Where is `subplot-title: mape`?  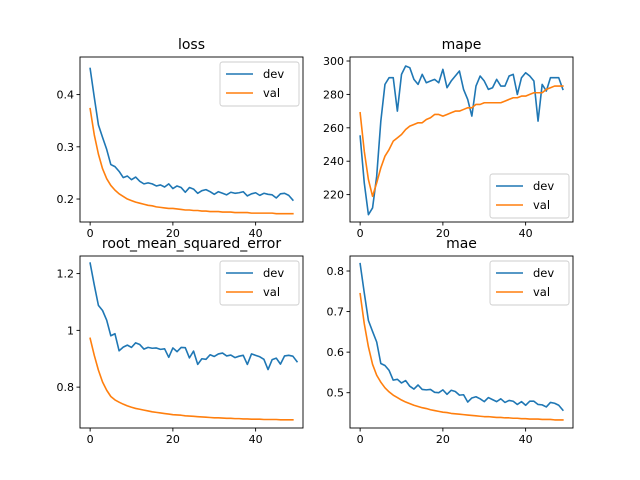 subplot-title: mape is located at coordinates (462, 45).